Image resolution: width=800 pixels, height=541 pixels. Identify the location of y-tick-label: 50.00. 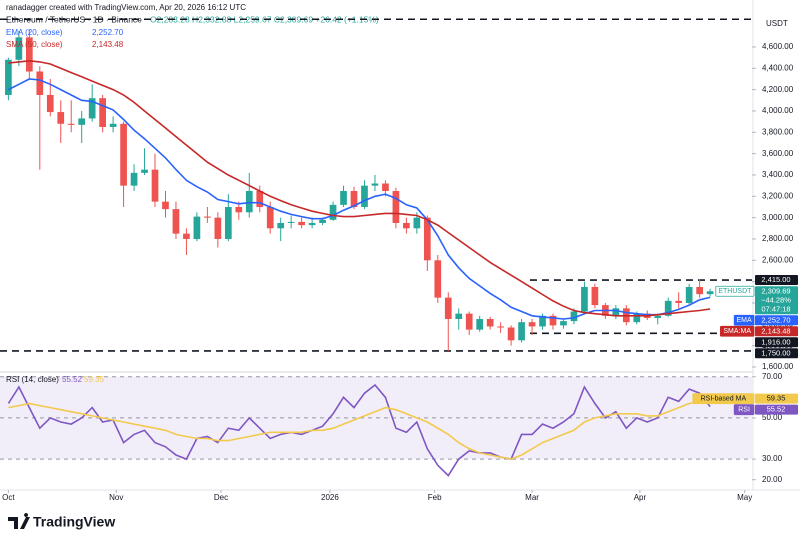
(772, 417).